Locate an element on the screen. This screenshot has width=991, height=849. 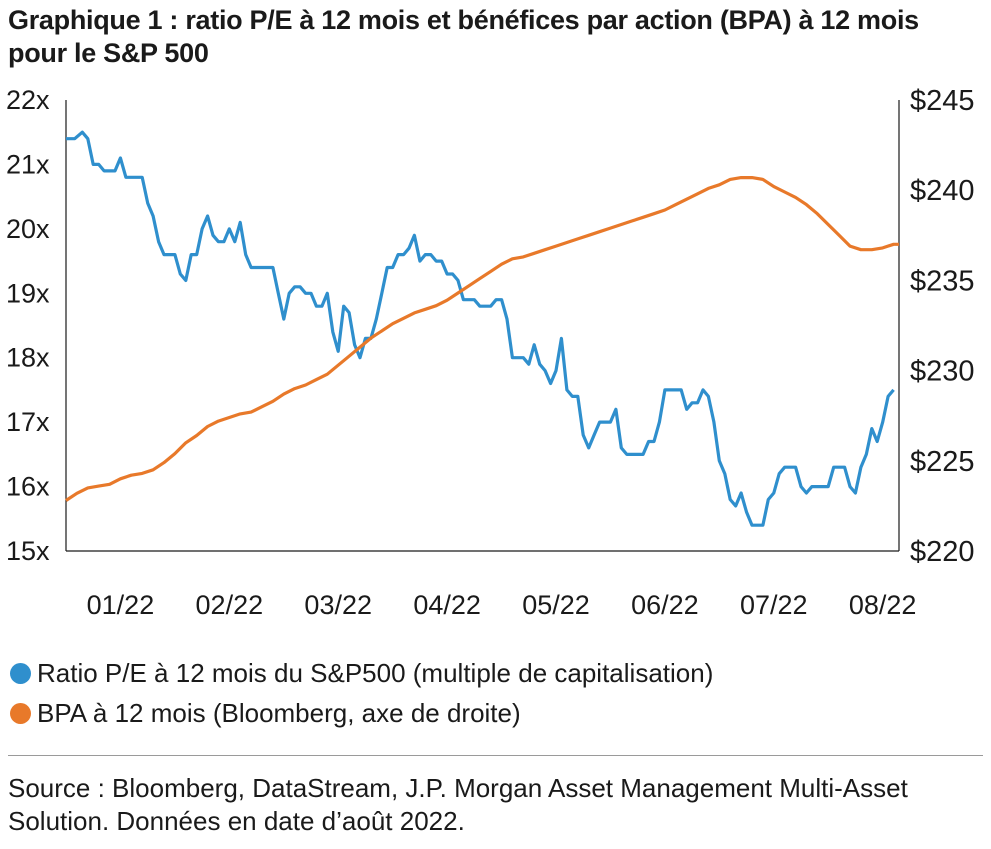
legend-swatch-pe is located at coordinates (20, 673).